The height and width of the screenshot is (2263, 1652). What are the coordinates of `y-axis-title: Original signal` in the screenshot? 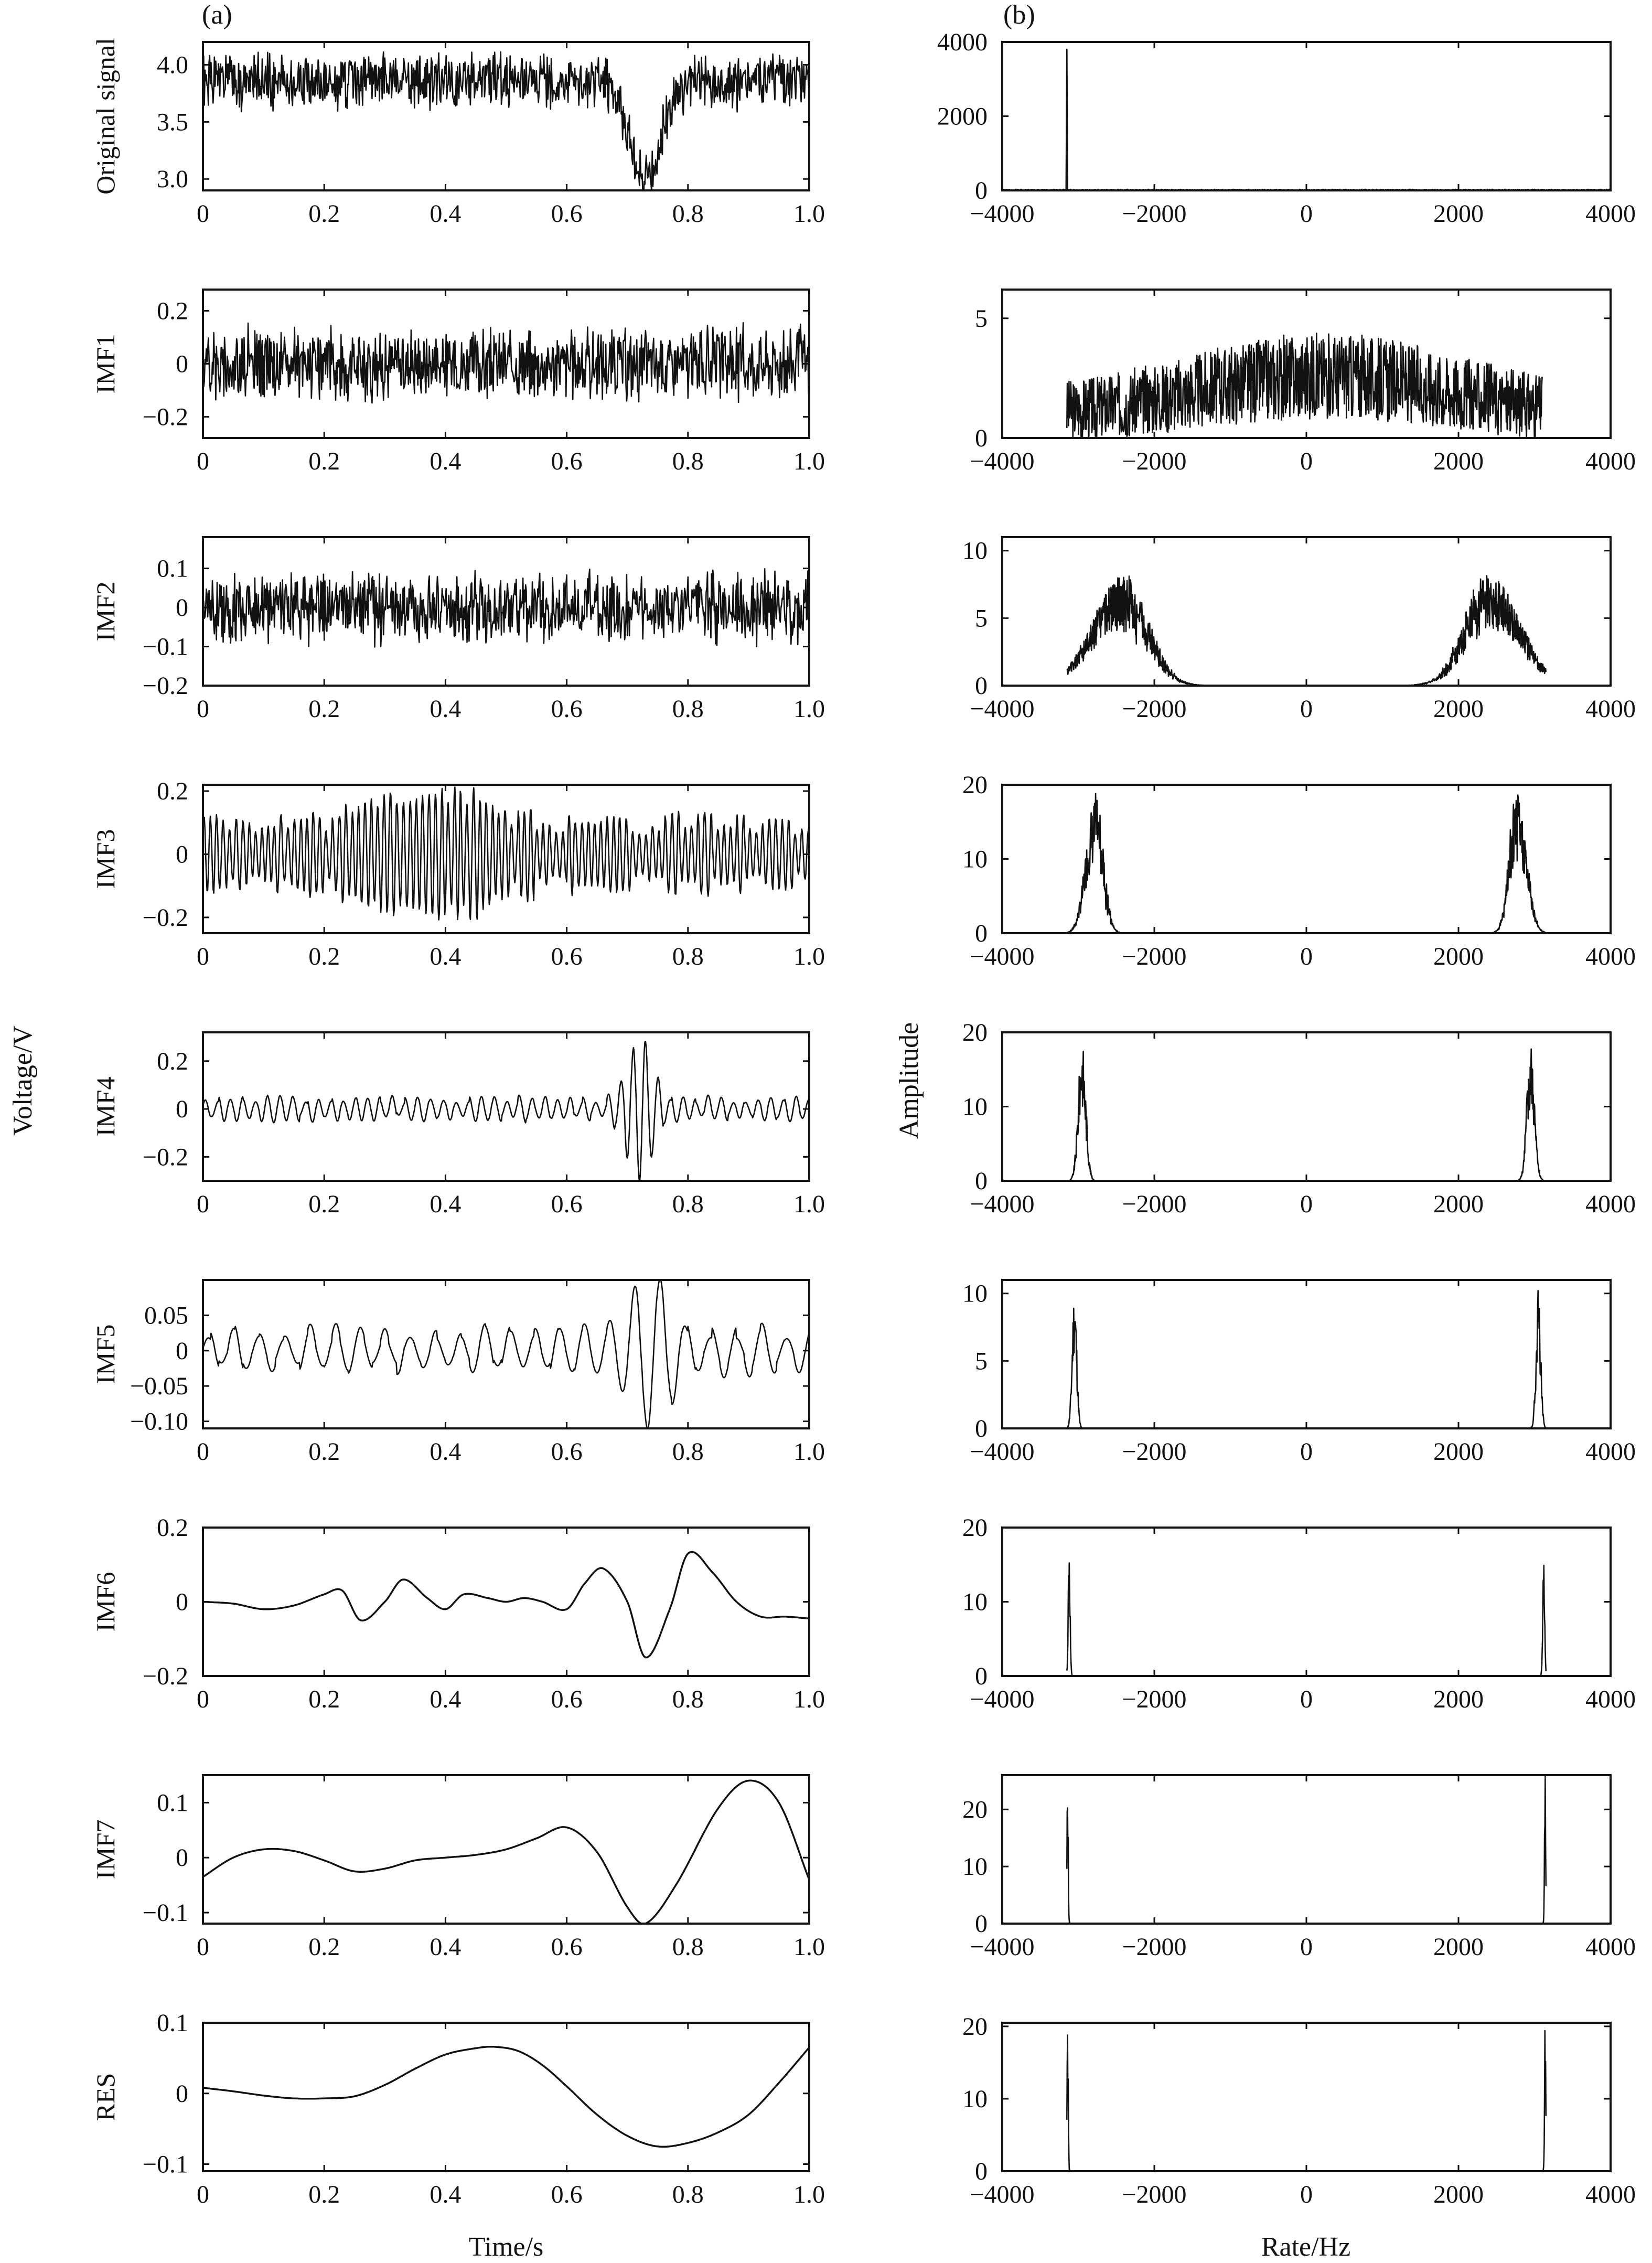 It's located at (106, 116).